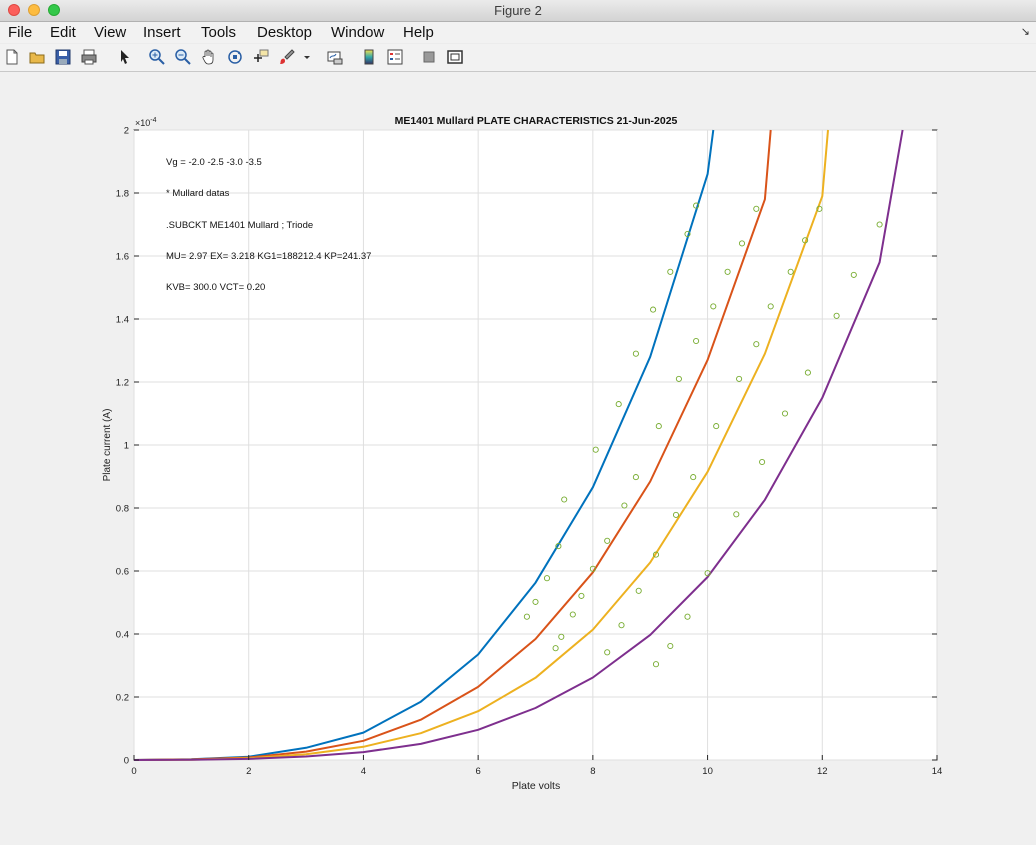  I want to click on menu-overflow-icon: ↘, so click(1025, 32).